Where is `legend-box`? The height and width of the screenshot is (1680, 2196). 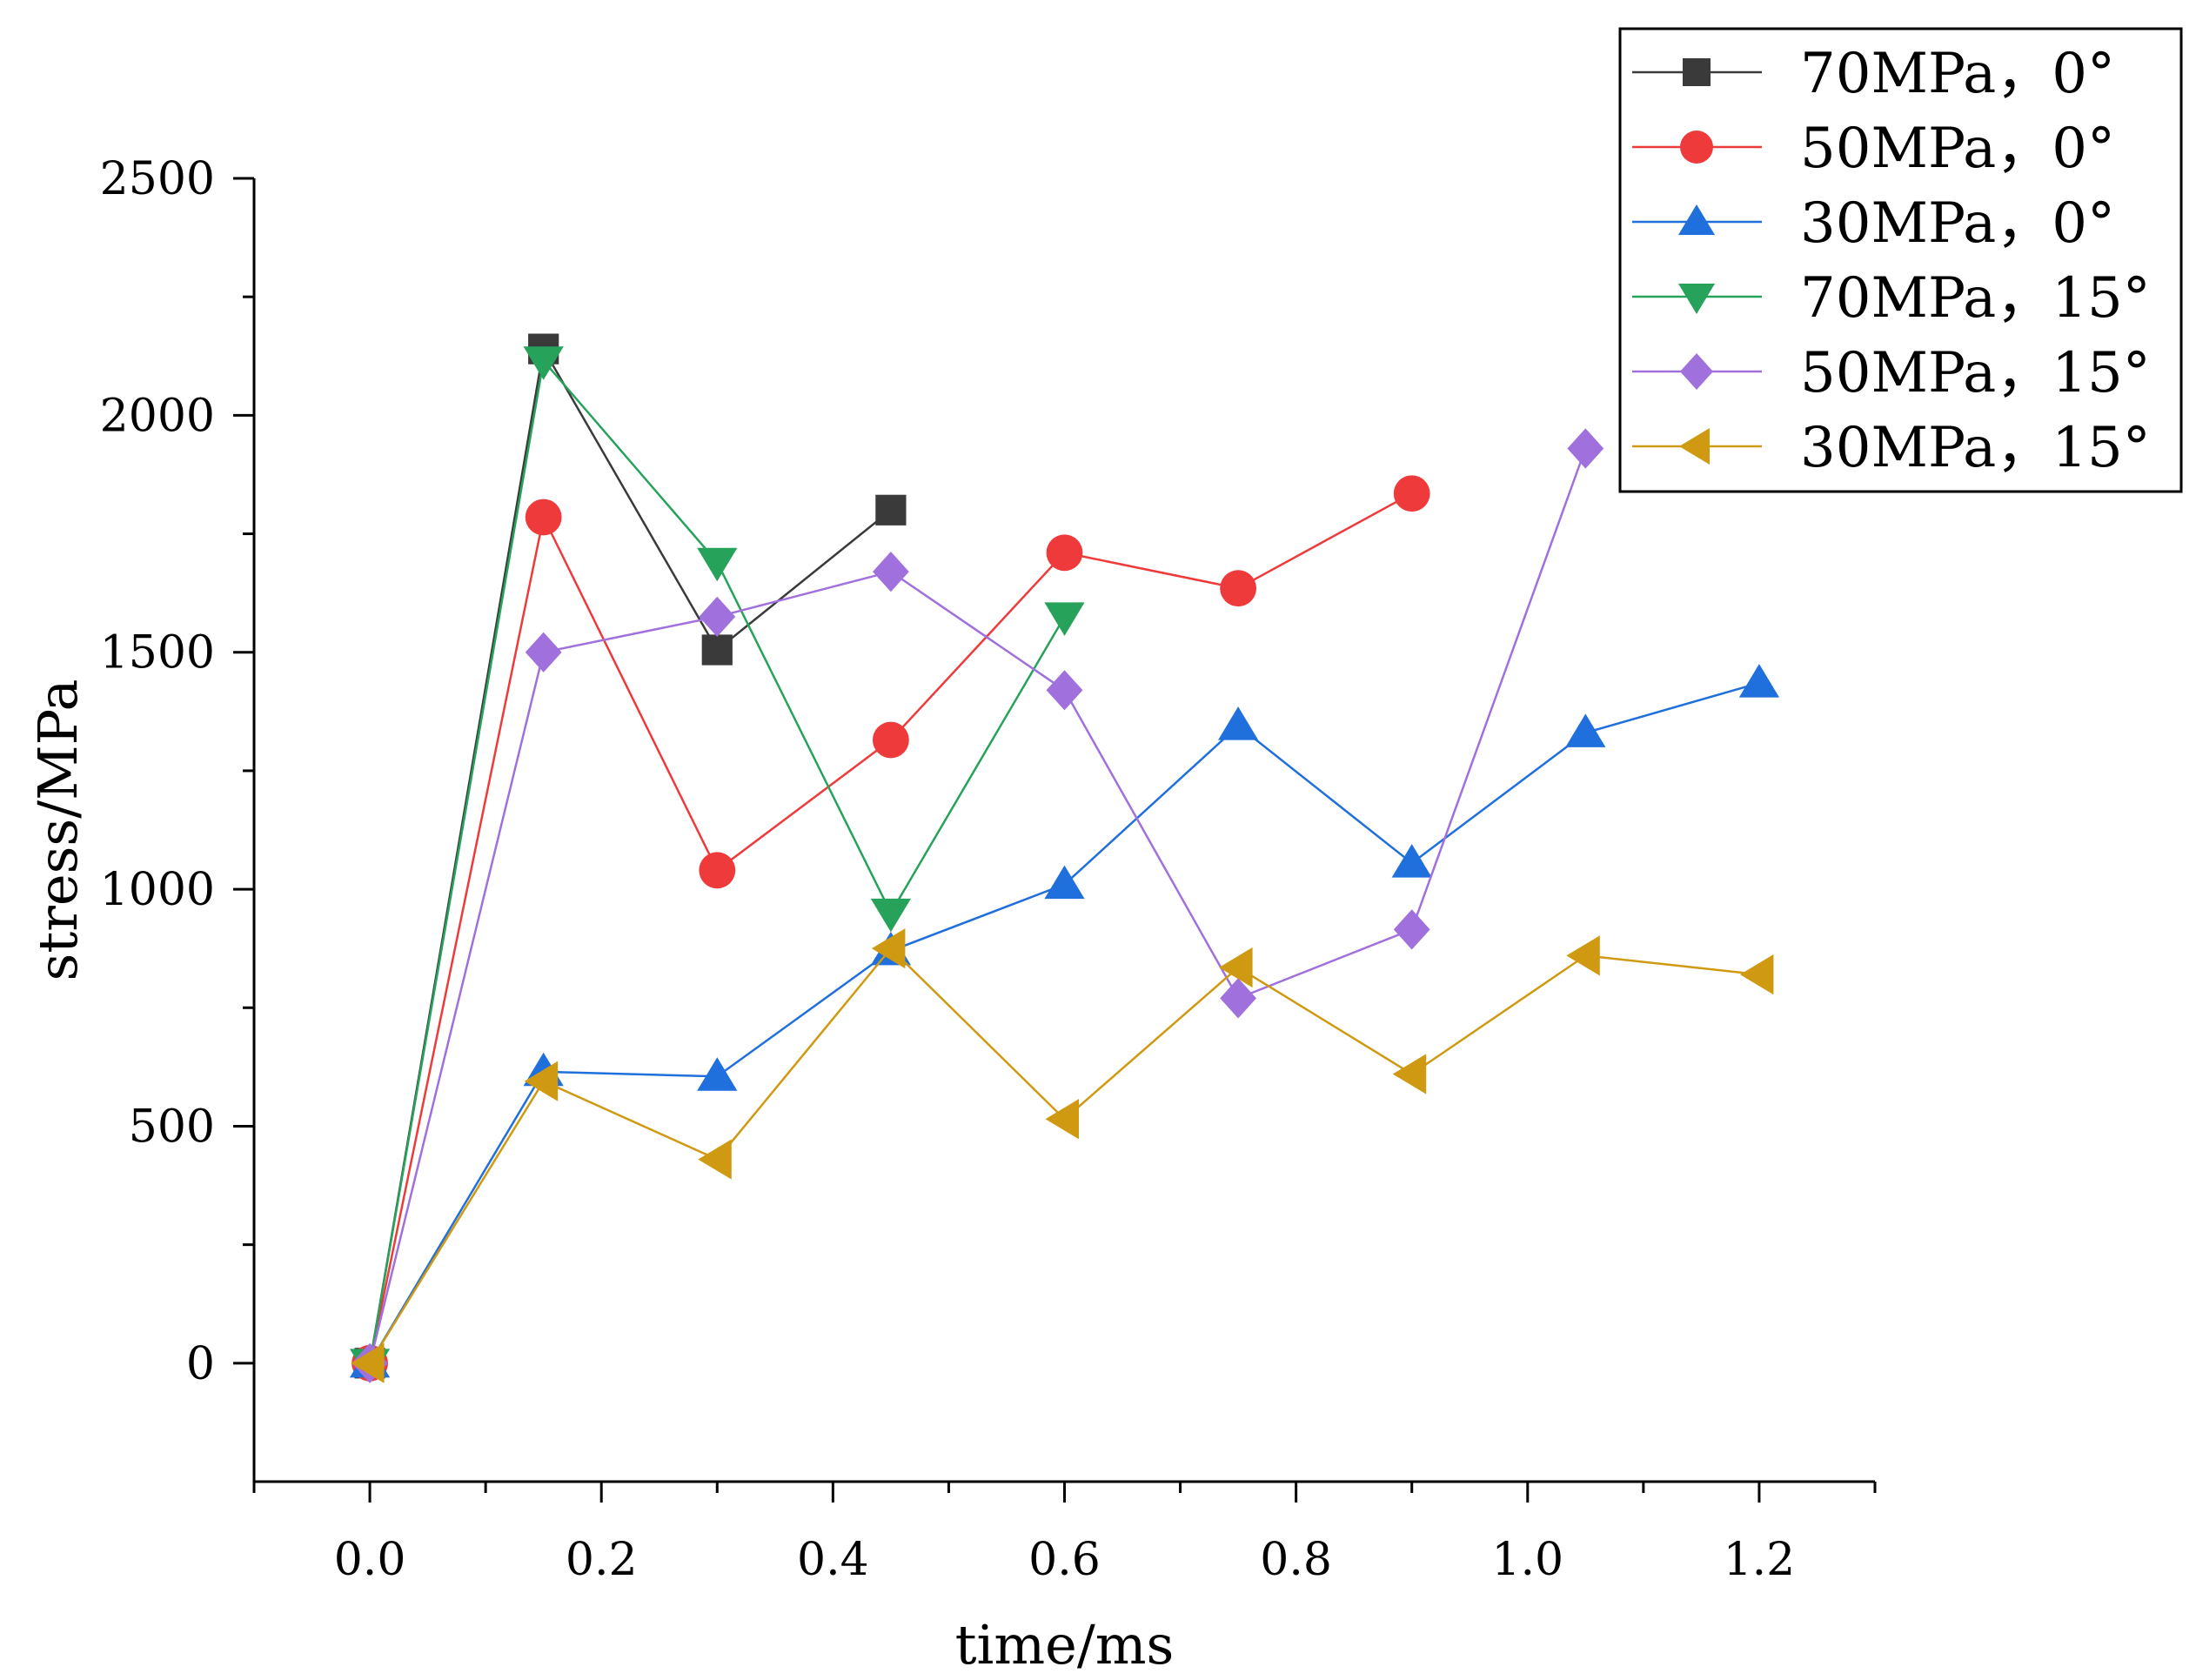
legend-box is located at coordinates (1901, 260).